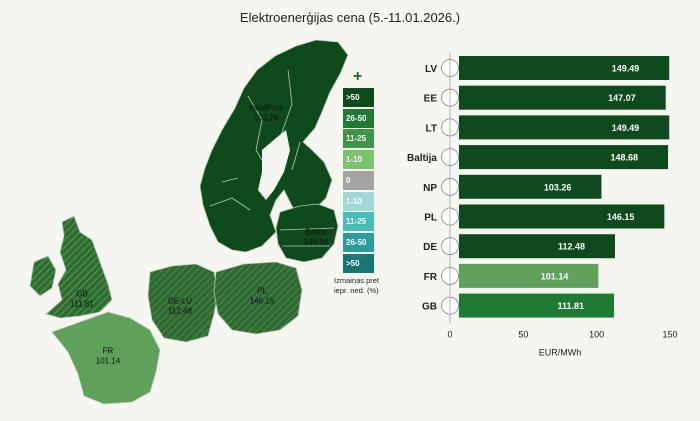 The width and height of the screenshot is (700, 421). I want to click on map-region-deelu, so click(183, 303).